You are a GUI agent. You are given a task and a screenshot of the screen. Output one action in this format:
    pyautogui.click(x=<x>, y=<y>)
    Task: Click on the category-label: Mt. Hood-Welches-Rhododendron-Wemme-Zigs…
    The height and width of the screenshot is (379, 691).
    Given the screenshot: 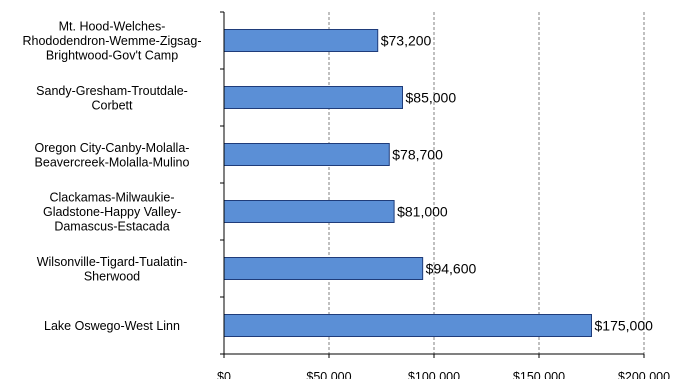 What is the action you would take?
    pyautogui.click(x=111, y=41)
    